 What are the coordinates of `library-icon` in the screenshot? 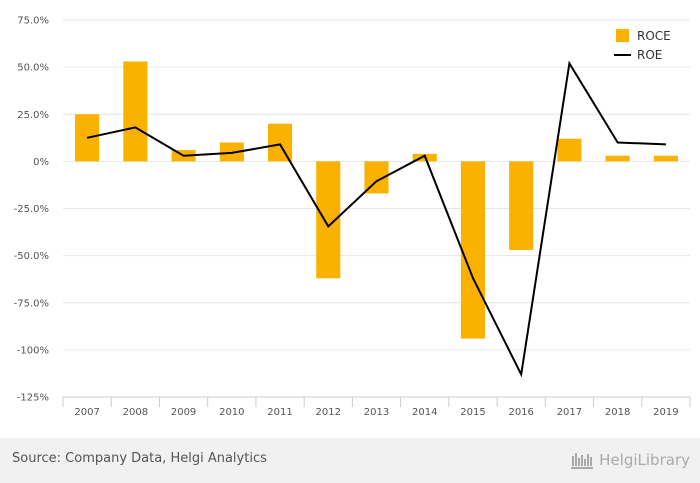 It's located at (582, 461).